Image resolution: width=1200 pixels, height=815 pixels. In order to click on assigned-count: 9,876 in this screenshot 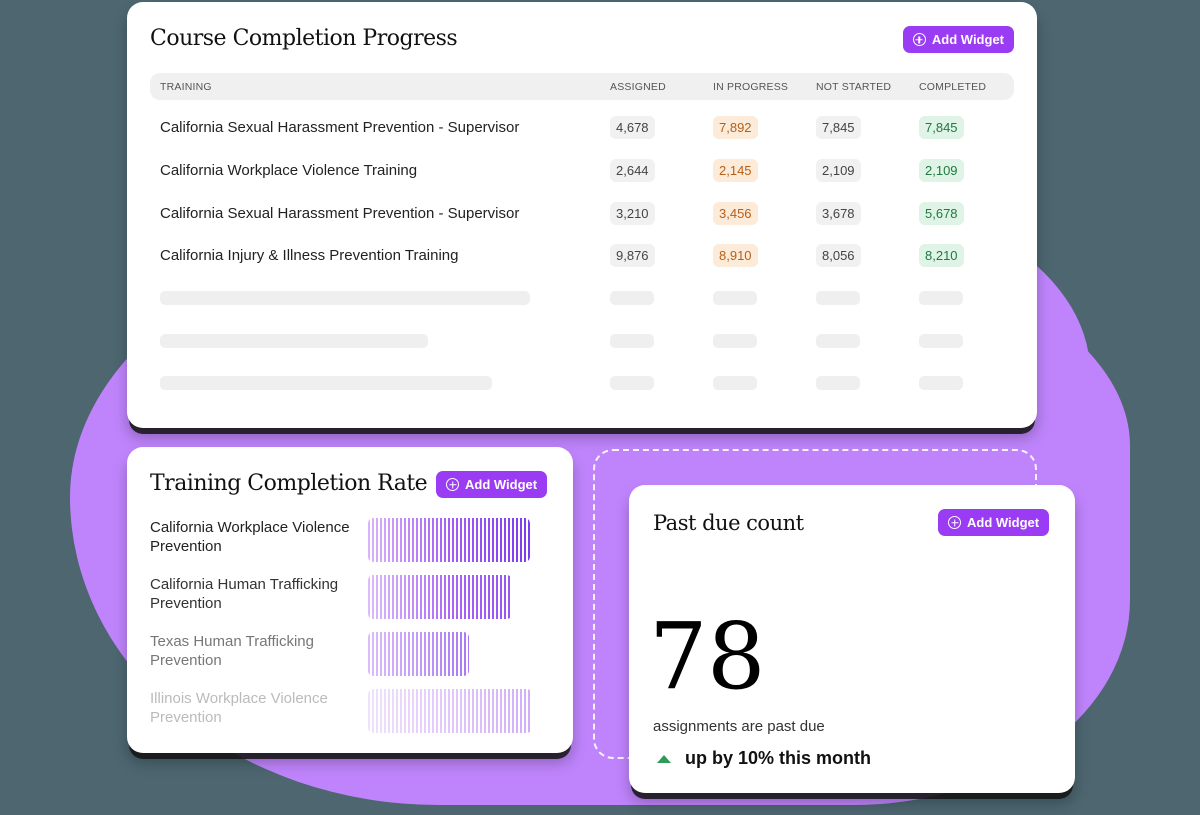, I will do `click(632, 255)`.